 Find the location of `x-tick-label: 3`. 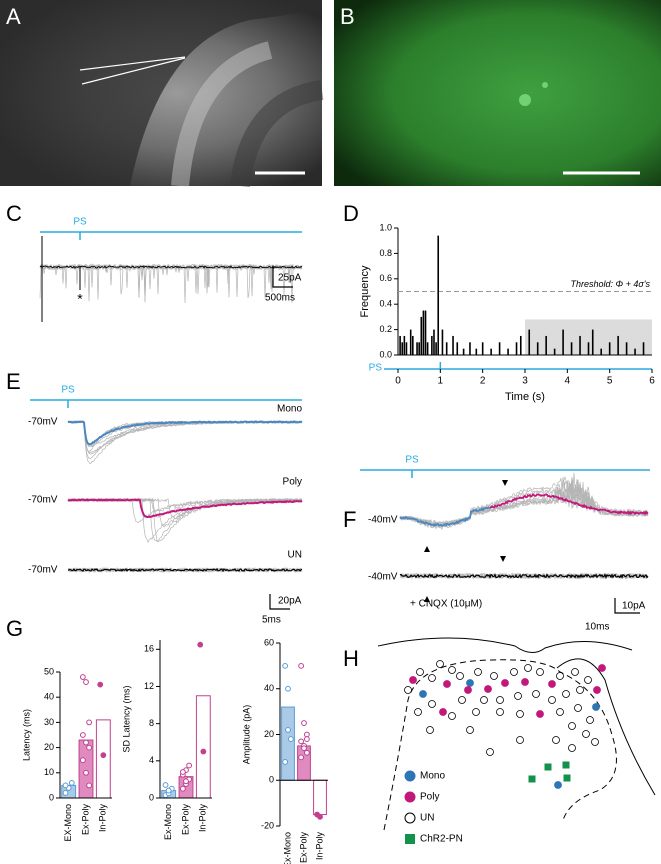

x-tick-label: 3 is located at coordinates (525, 381).